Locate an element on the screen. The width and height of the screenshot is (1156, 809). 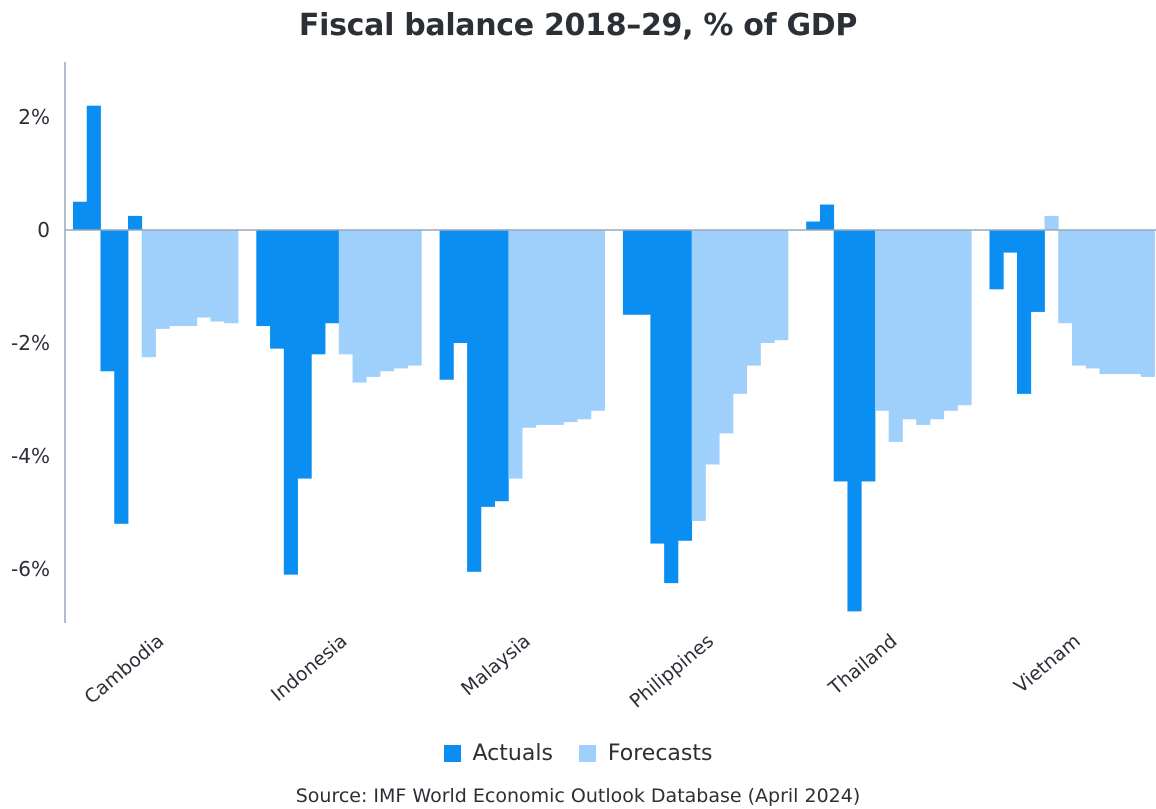
bar-philippines-2028-forecast is located at coordinates (767, 286).